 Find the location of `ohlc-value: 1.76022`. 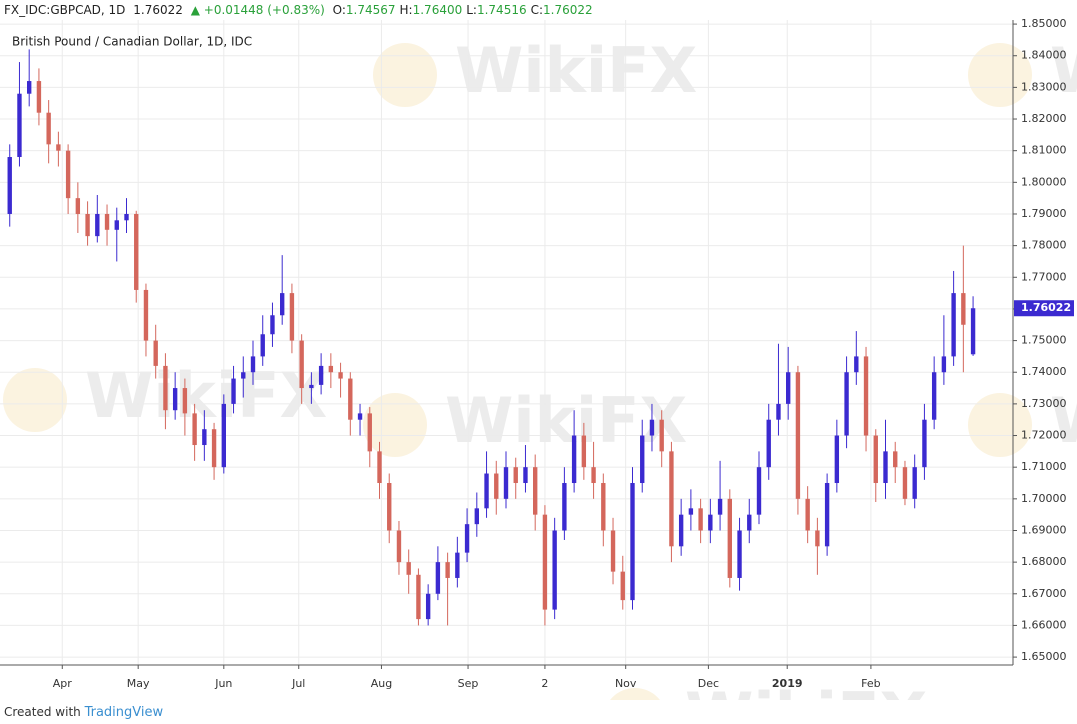

ohlc-value: 1.76022 is located at coordinates (568, 10).